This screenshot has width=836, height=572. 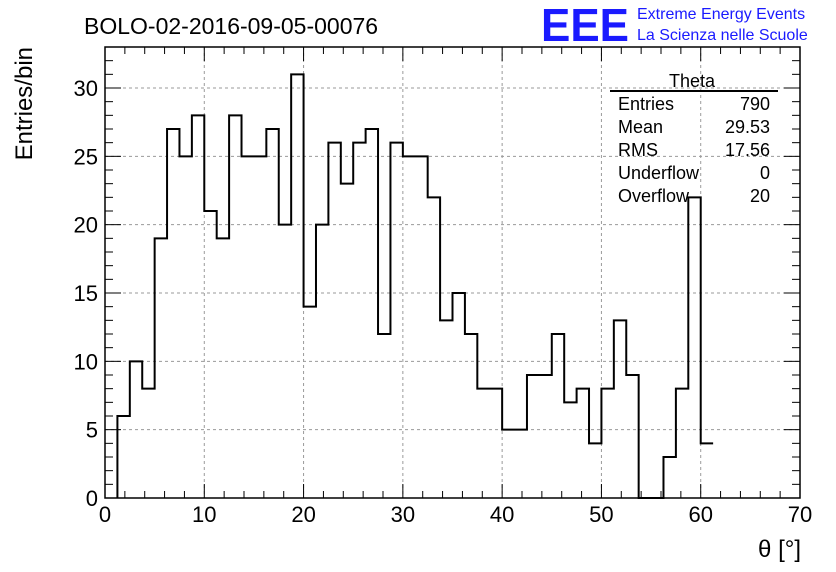 What do you see at coordinates (601, 514) in the screenshot?
I see `x-tick-label: 50` at bounding box center [601, 514].